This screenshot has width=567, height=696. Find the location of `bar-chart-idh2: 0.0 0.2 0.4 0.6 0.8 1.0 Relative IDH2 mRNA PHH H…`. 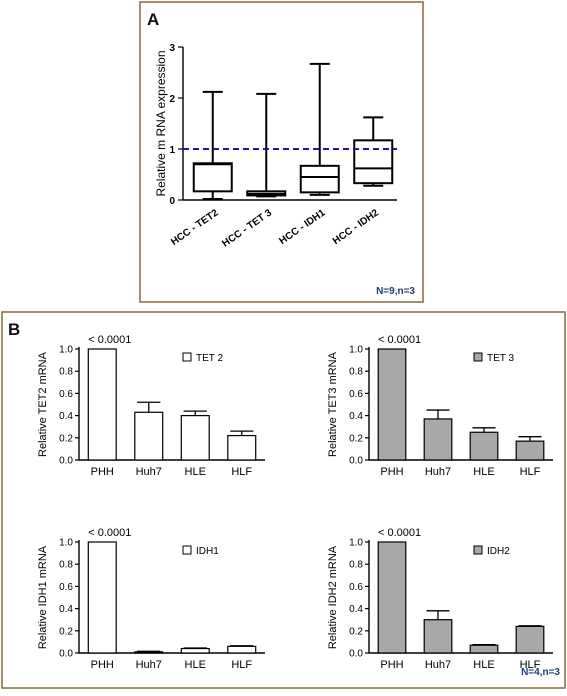

bar-chart-idh2: 0.0 0.2 0.4 0.6 0.8 1.0 Relative IDH2 mRNA PHH H… is located at coordinates (440, 599).